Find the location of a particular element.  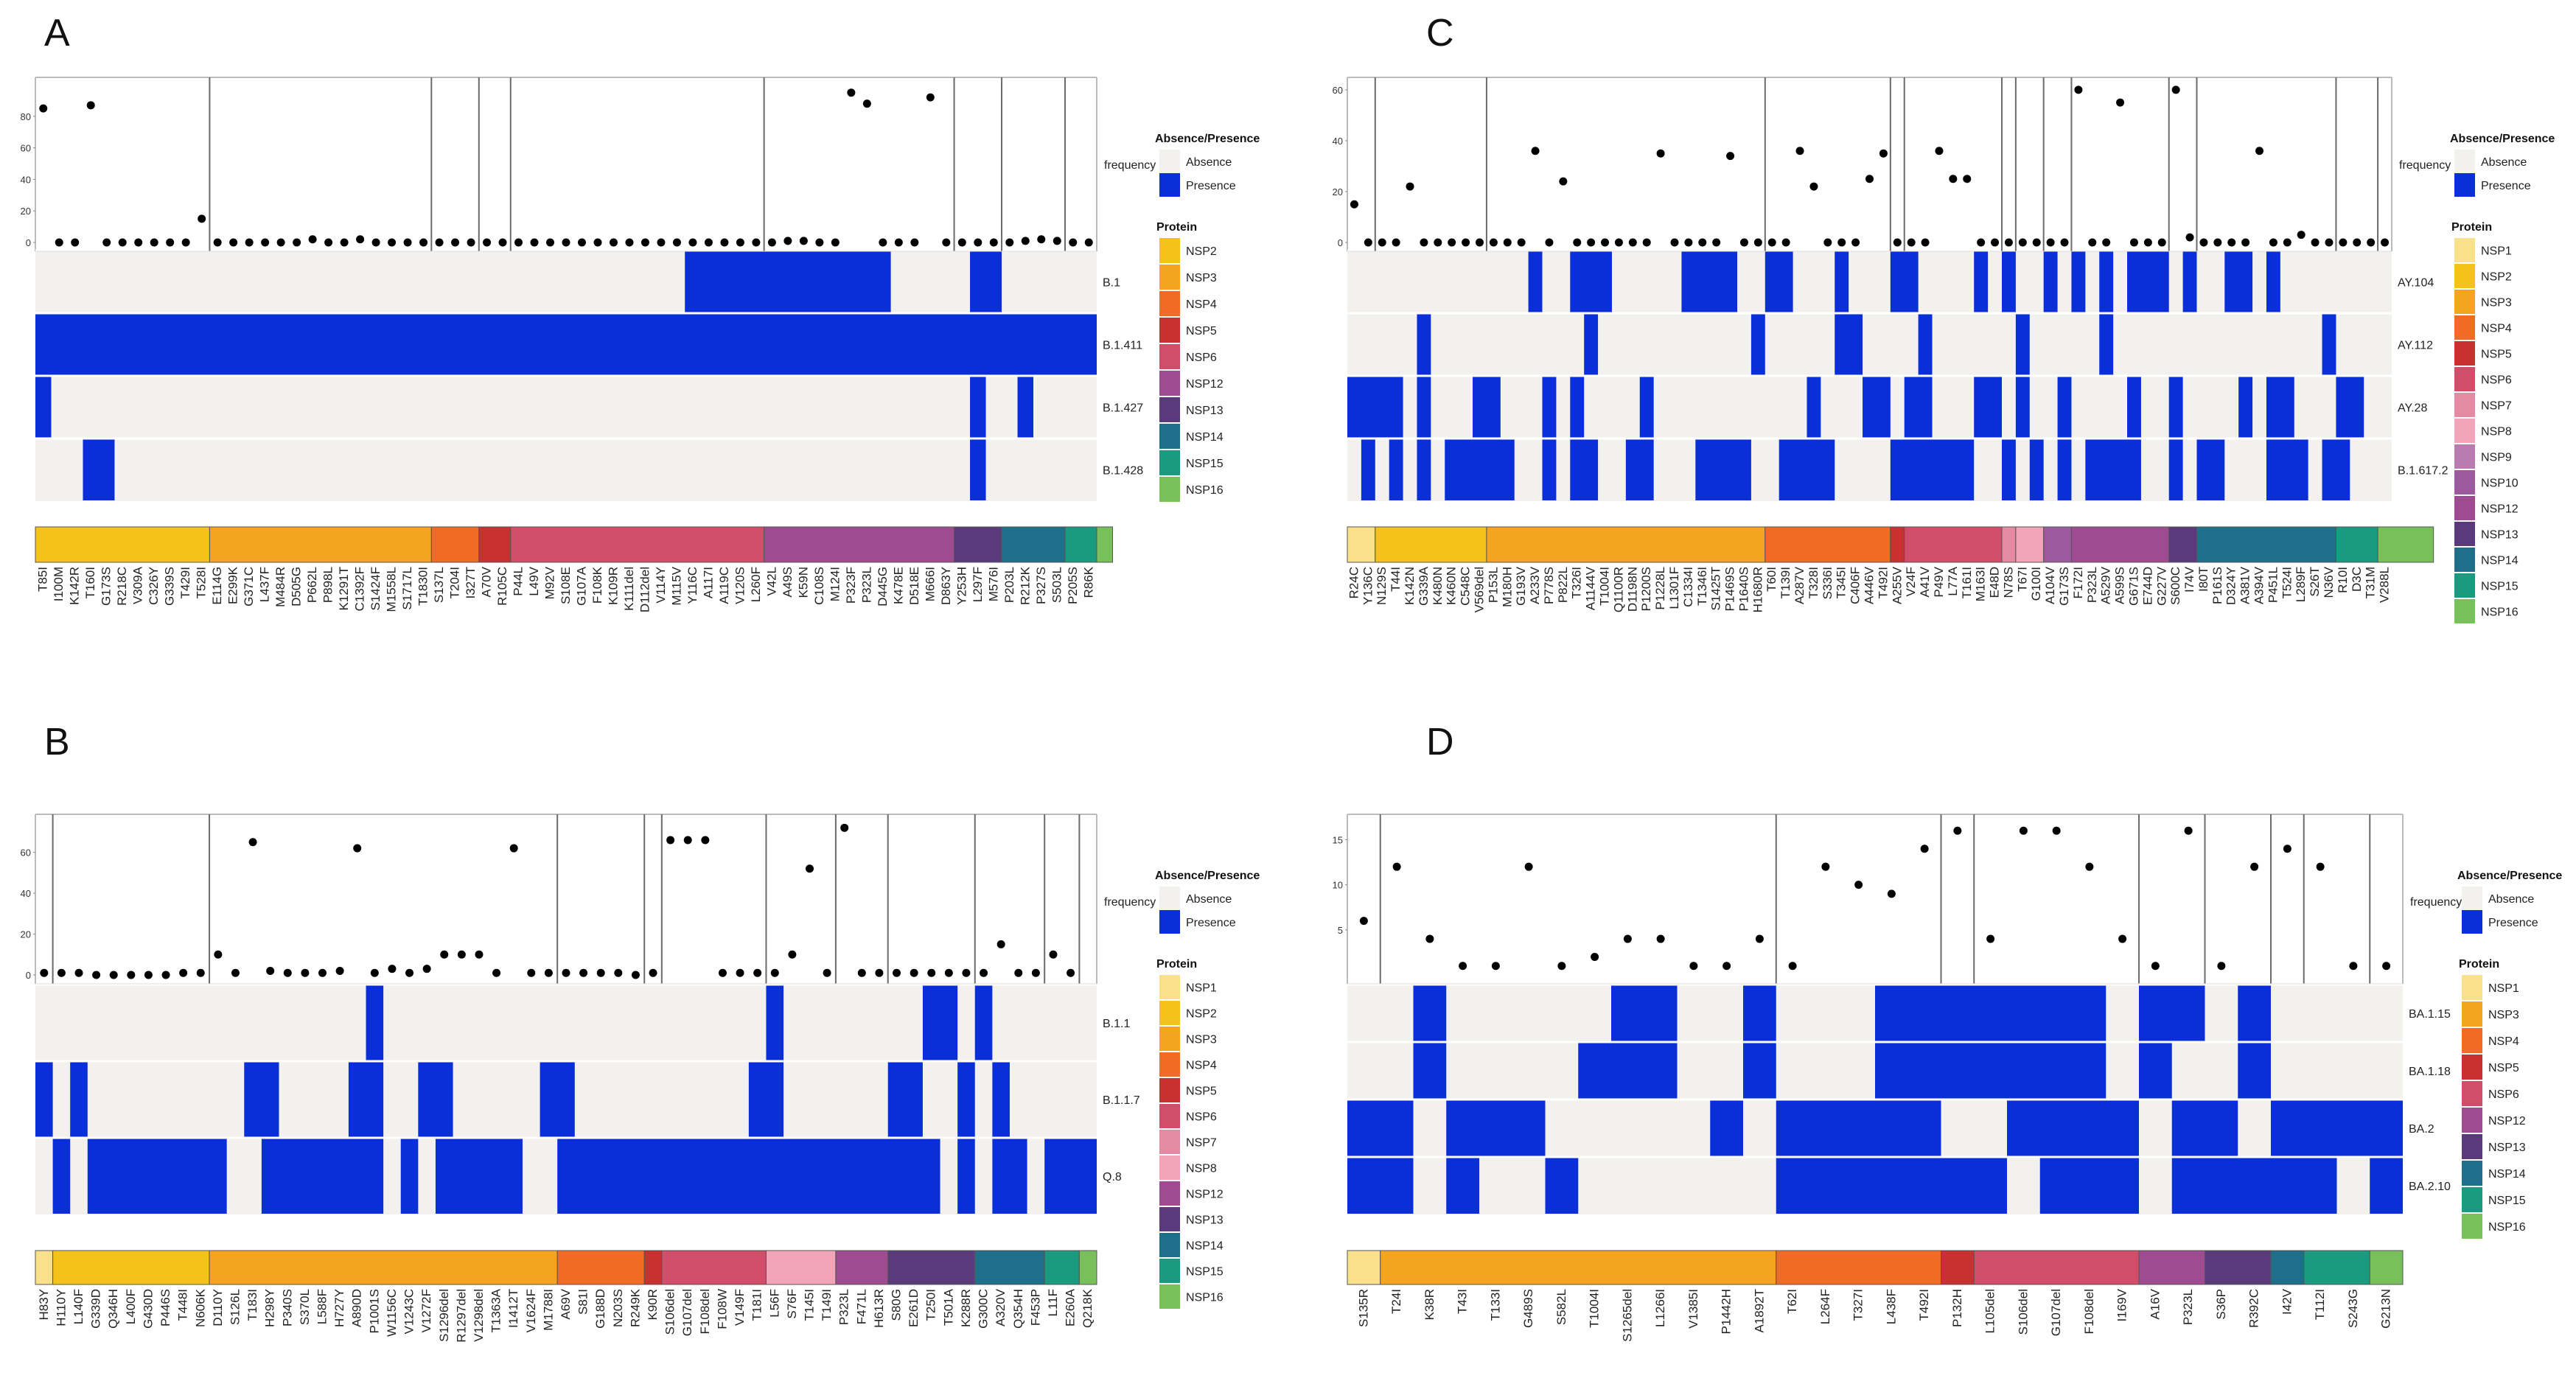

mutation-label: P205S is located at coordinates (1073, 585).